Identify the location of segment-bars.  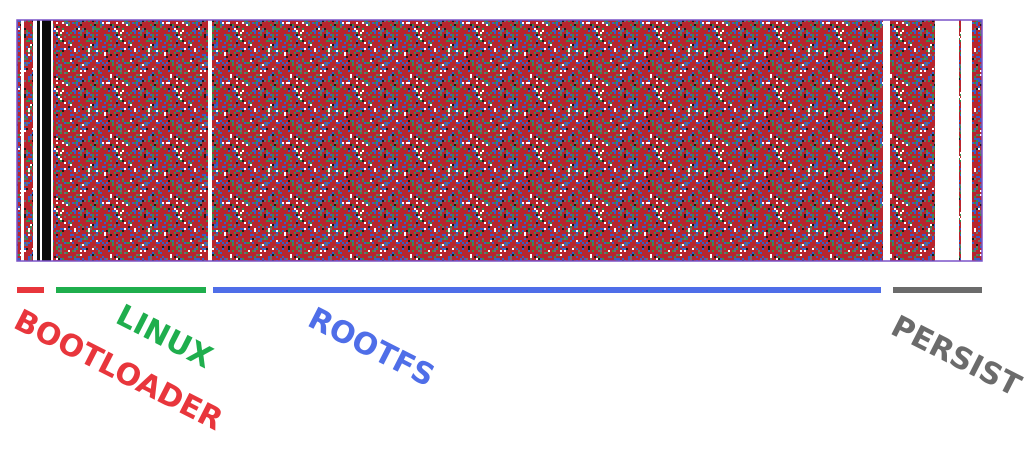
(499, 290).